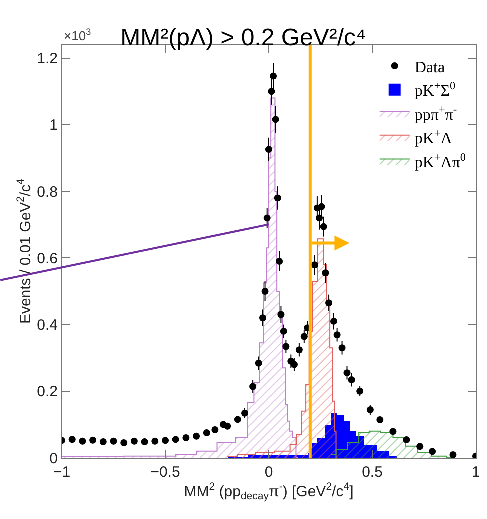 This screenshot has height=519, width=487. I want to click on x-tick-label: −0.5, so click(165, 472).